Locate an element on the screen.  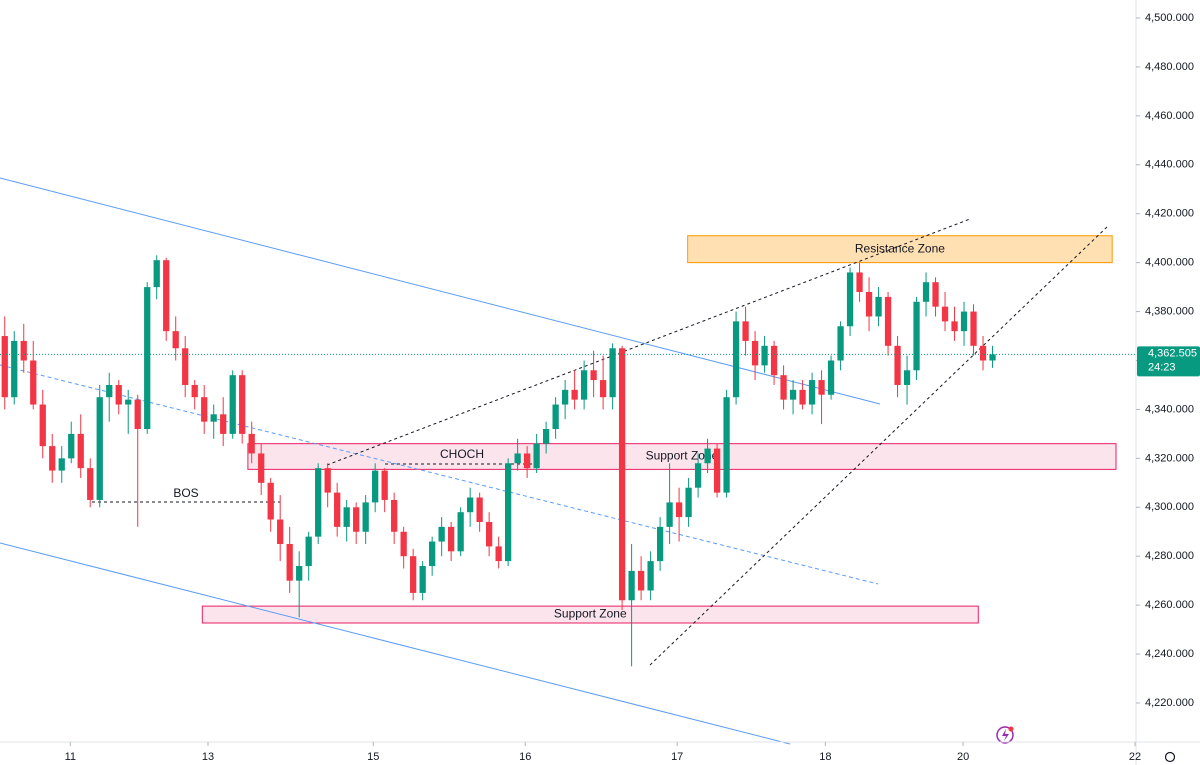
settings-icon is located at coordinates (1170, 757).